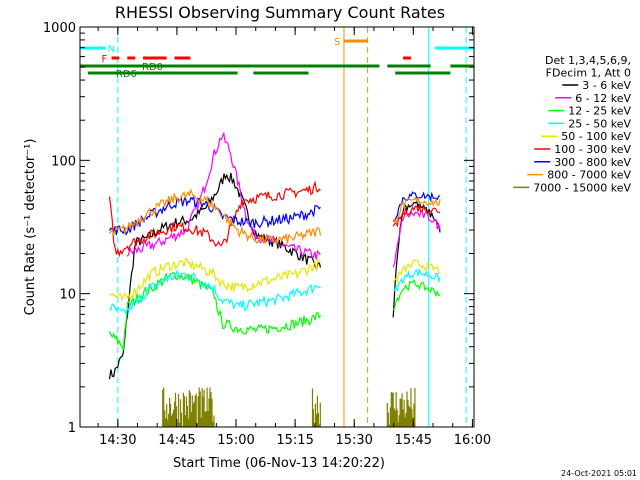 Image resolution: width=640 pixels, height=480 pixels. I want to click on legend-header-0: Det 1,3,4,5,6,9,, so click(588, 60).